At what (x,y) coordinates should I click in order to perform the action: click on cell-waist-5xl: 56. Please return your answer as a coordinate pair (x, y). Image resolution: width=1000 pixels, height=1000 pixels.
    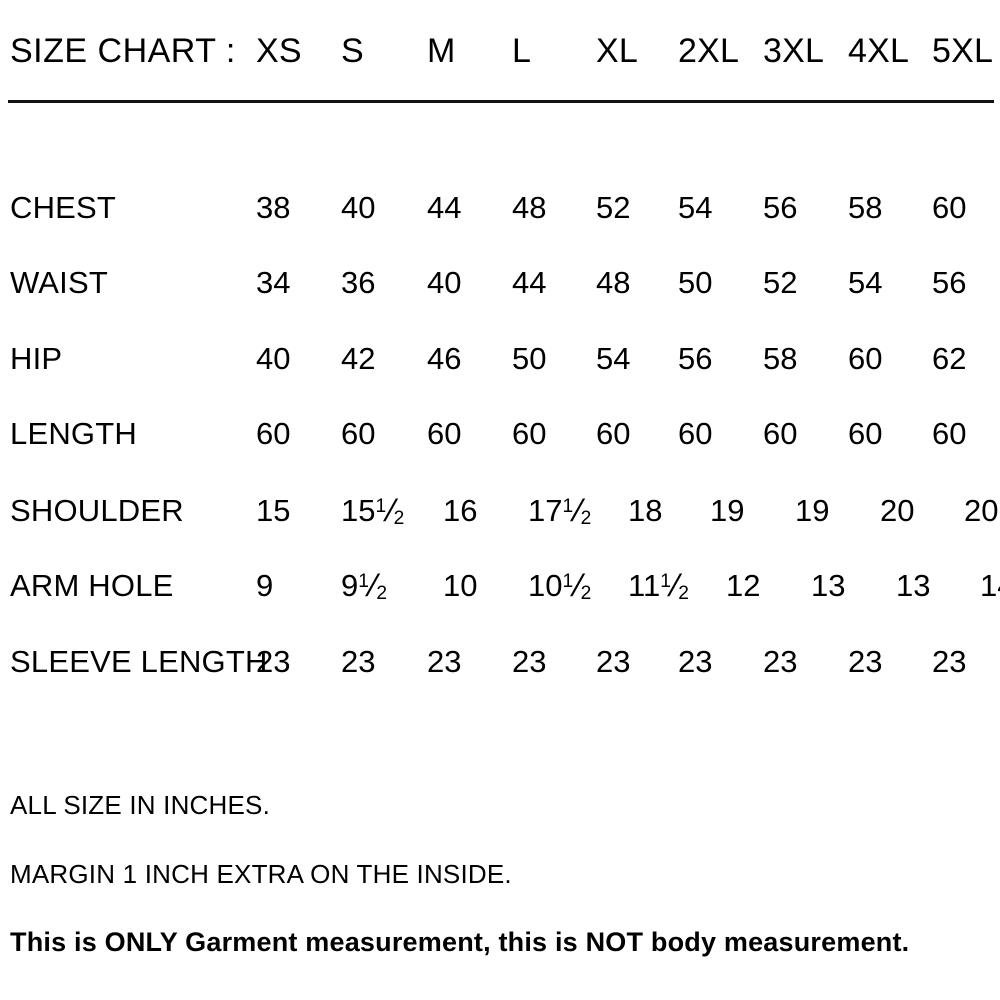
    Looking at the image, I should click on (949, 282).